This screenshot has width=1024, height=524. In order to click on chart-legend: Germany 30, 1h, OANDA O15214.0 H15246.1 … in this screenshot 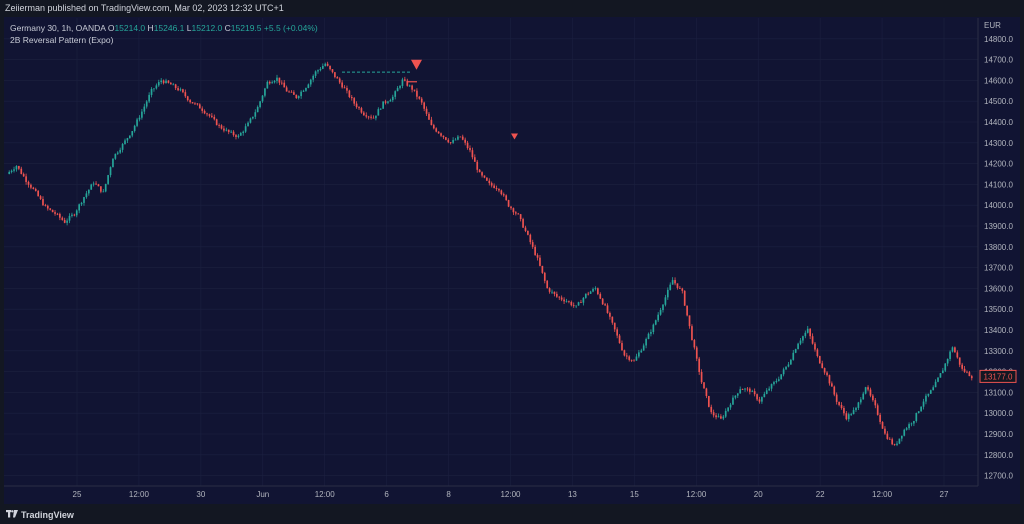, I will do `click(164, 34)`.